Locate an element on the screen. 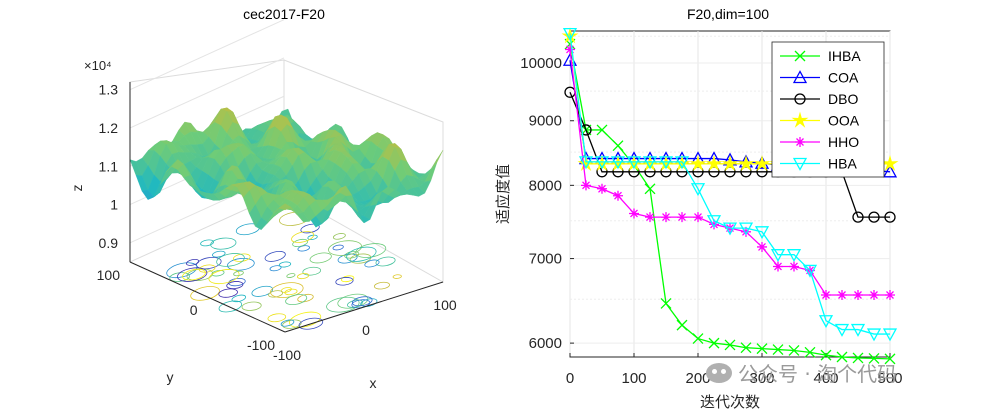  z-gridline is located at coordinates (207, 93).